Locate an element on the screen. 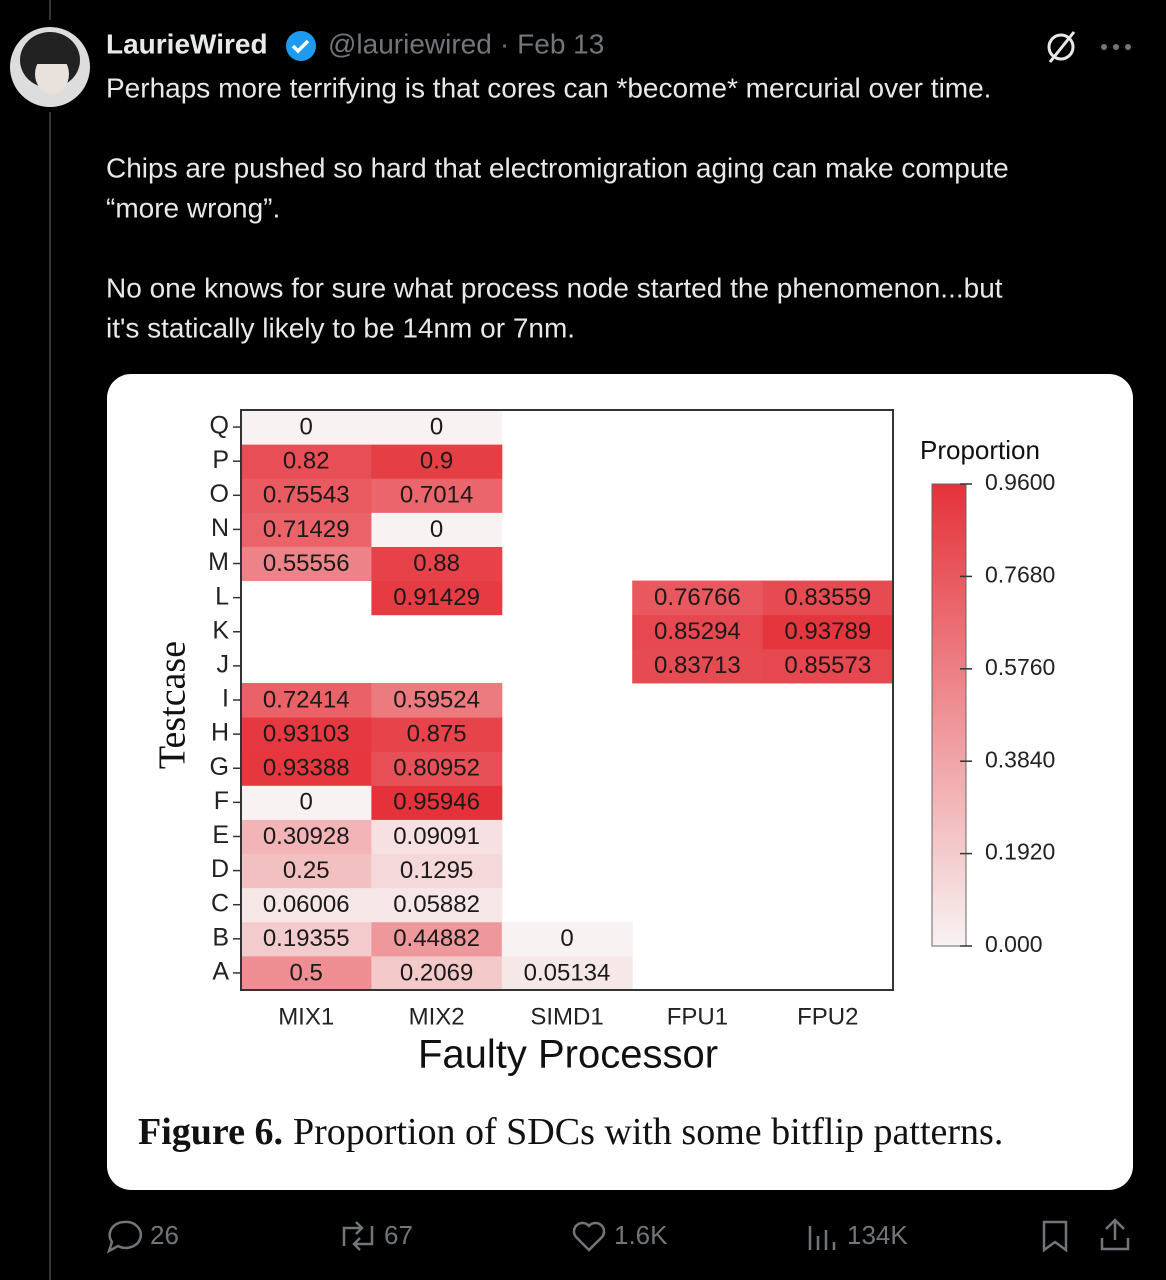 The image size is (1166, 1280). cell-label: 0.72414 is located at coordinates (306, 699).